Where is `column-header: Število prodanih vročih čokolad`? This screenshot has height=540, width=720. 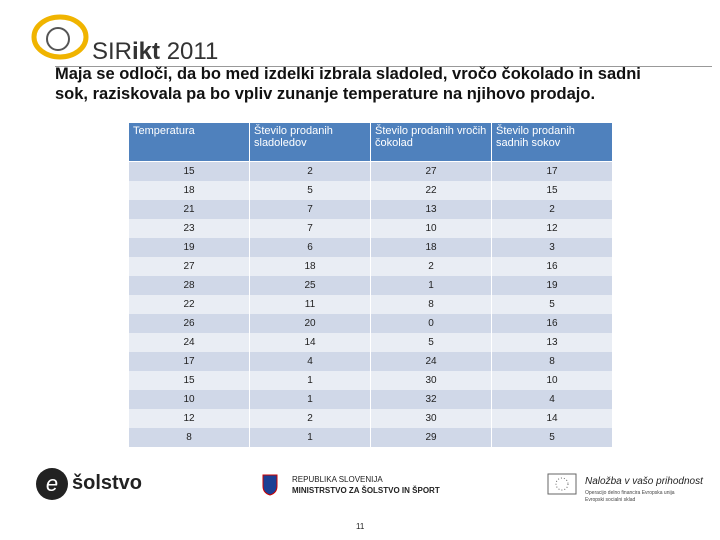 column-header: Število prodanih vročih čokolad is located at coordinates (431, 142).